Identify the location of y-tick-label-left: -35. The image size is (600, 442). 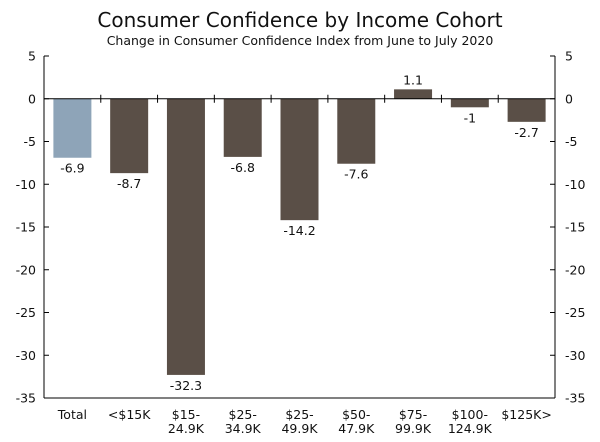
(26, 398).